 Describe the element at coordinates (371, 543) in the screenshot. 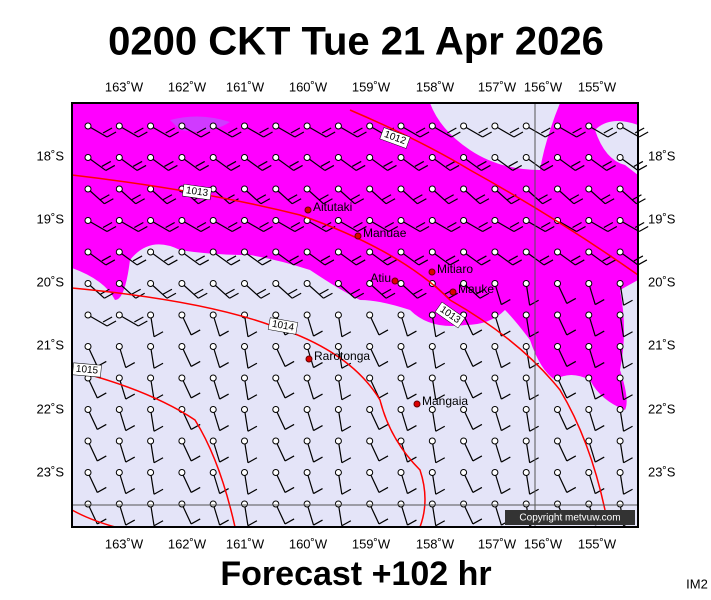

I see `lon-label: 159˚W` at that location.